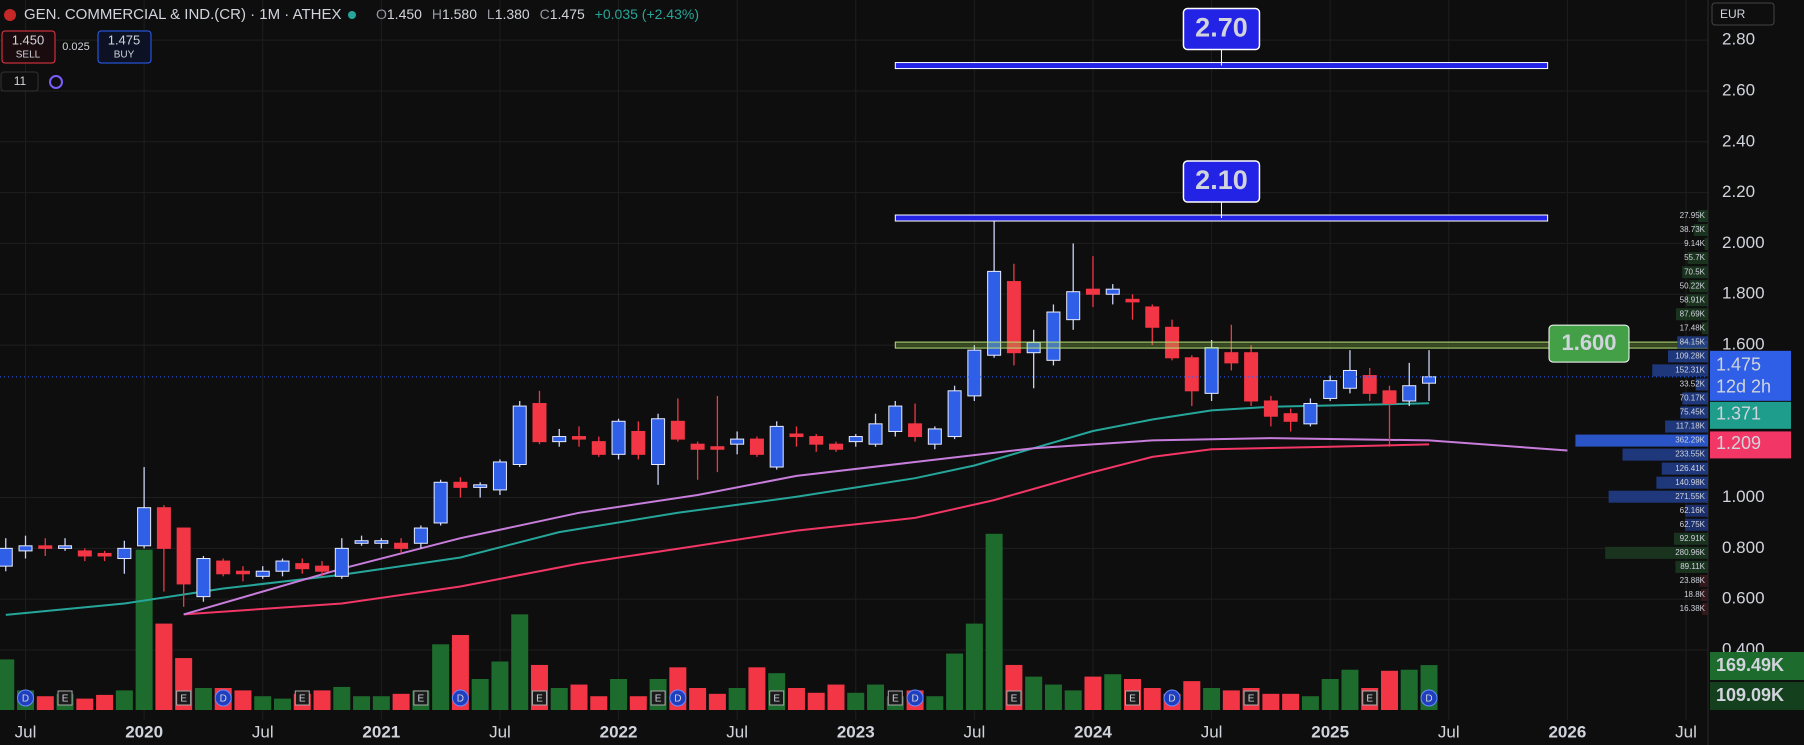  Describe the element at coordinates (1695, 243) in the screenshot. I see `profile-label: 9.14K` at that location.